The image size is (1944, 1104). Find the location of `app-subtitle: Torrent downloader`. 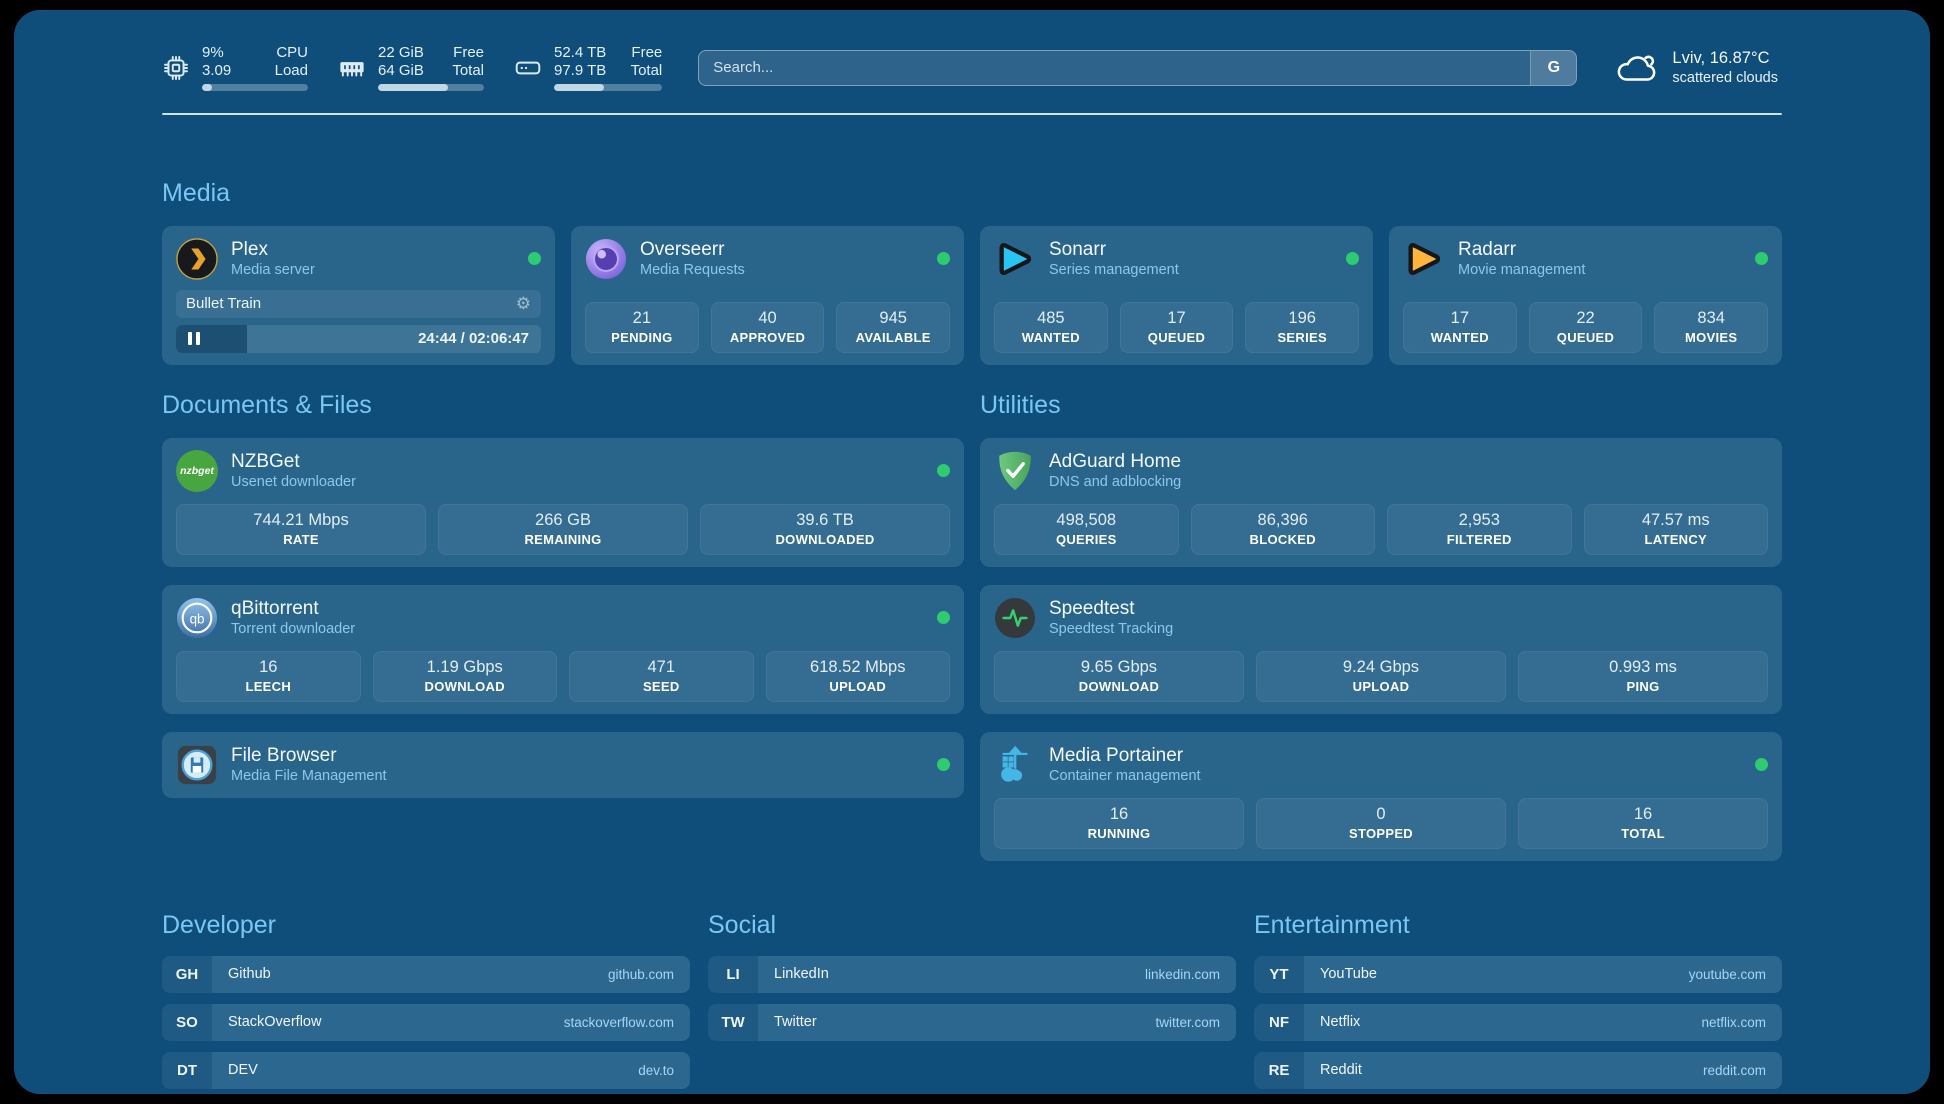

app-subtitle: Torrent downloader is located at coordinates (293, 629).